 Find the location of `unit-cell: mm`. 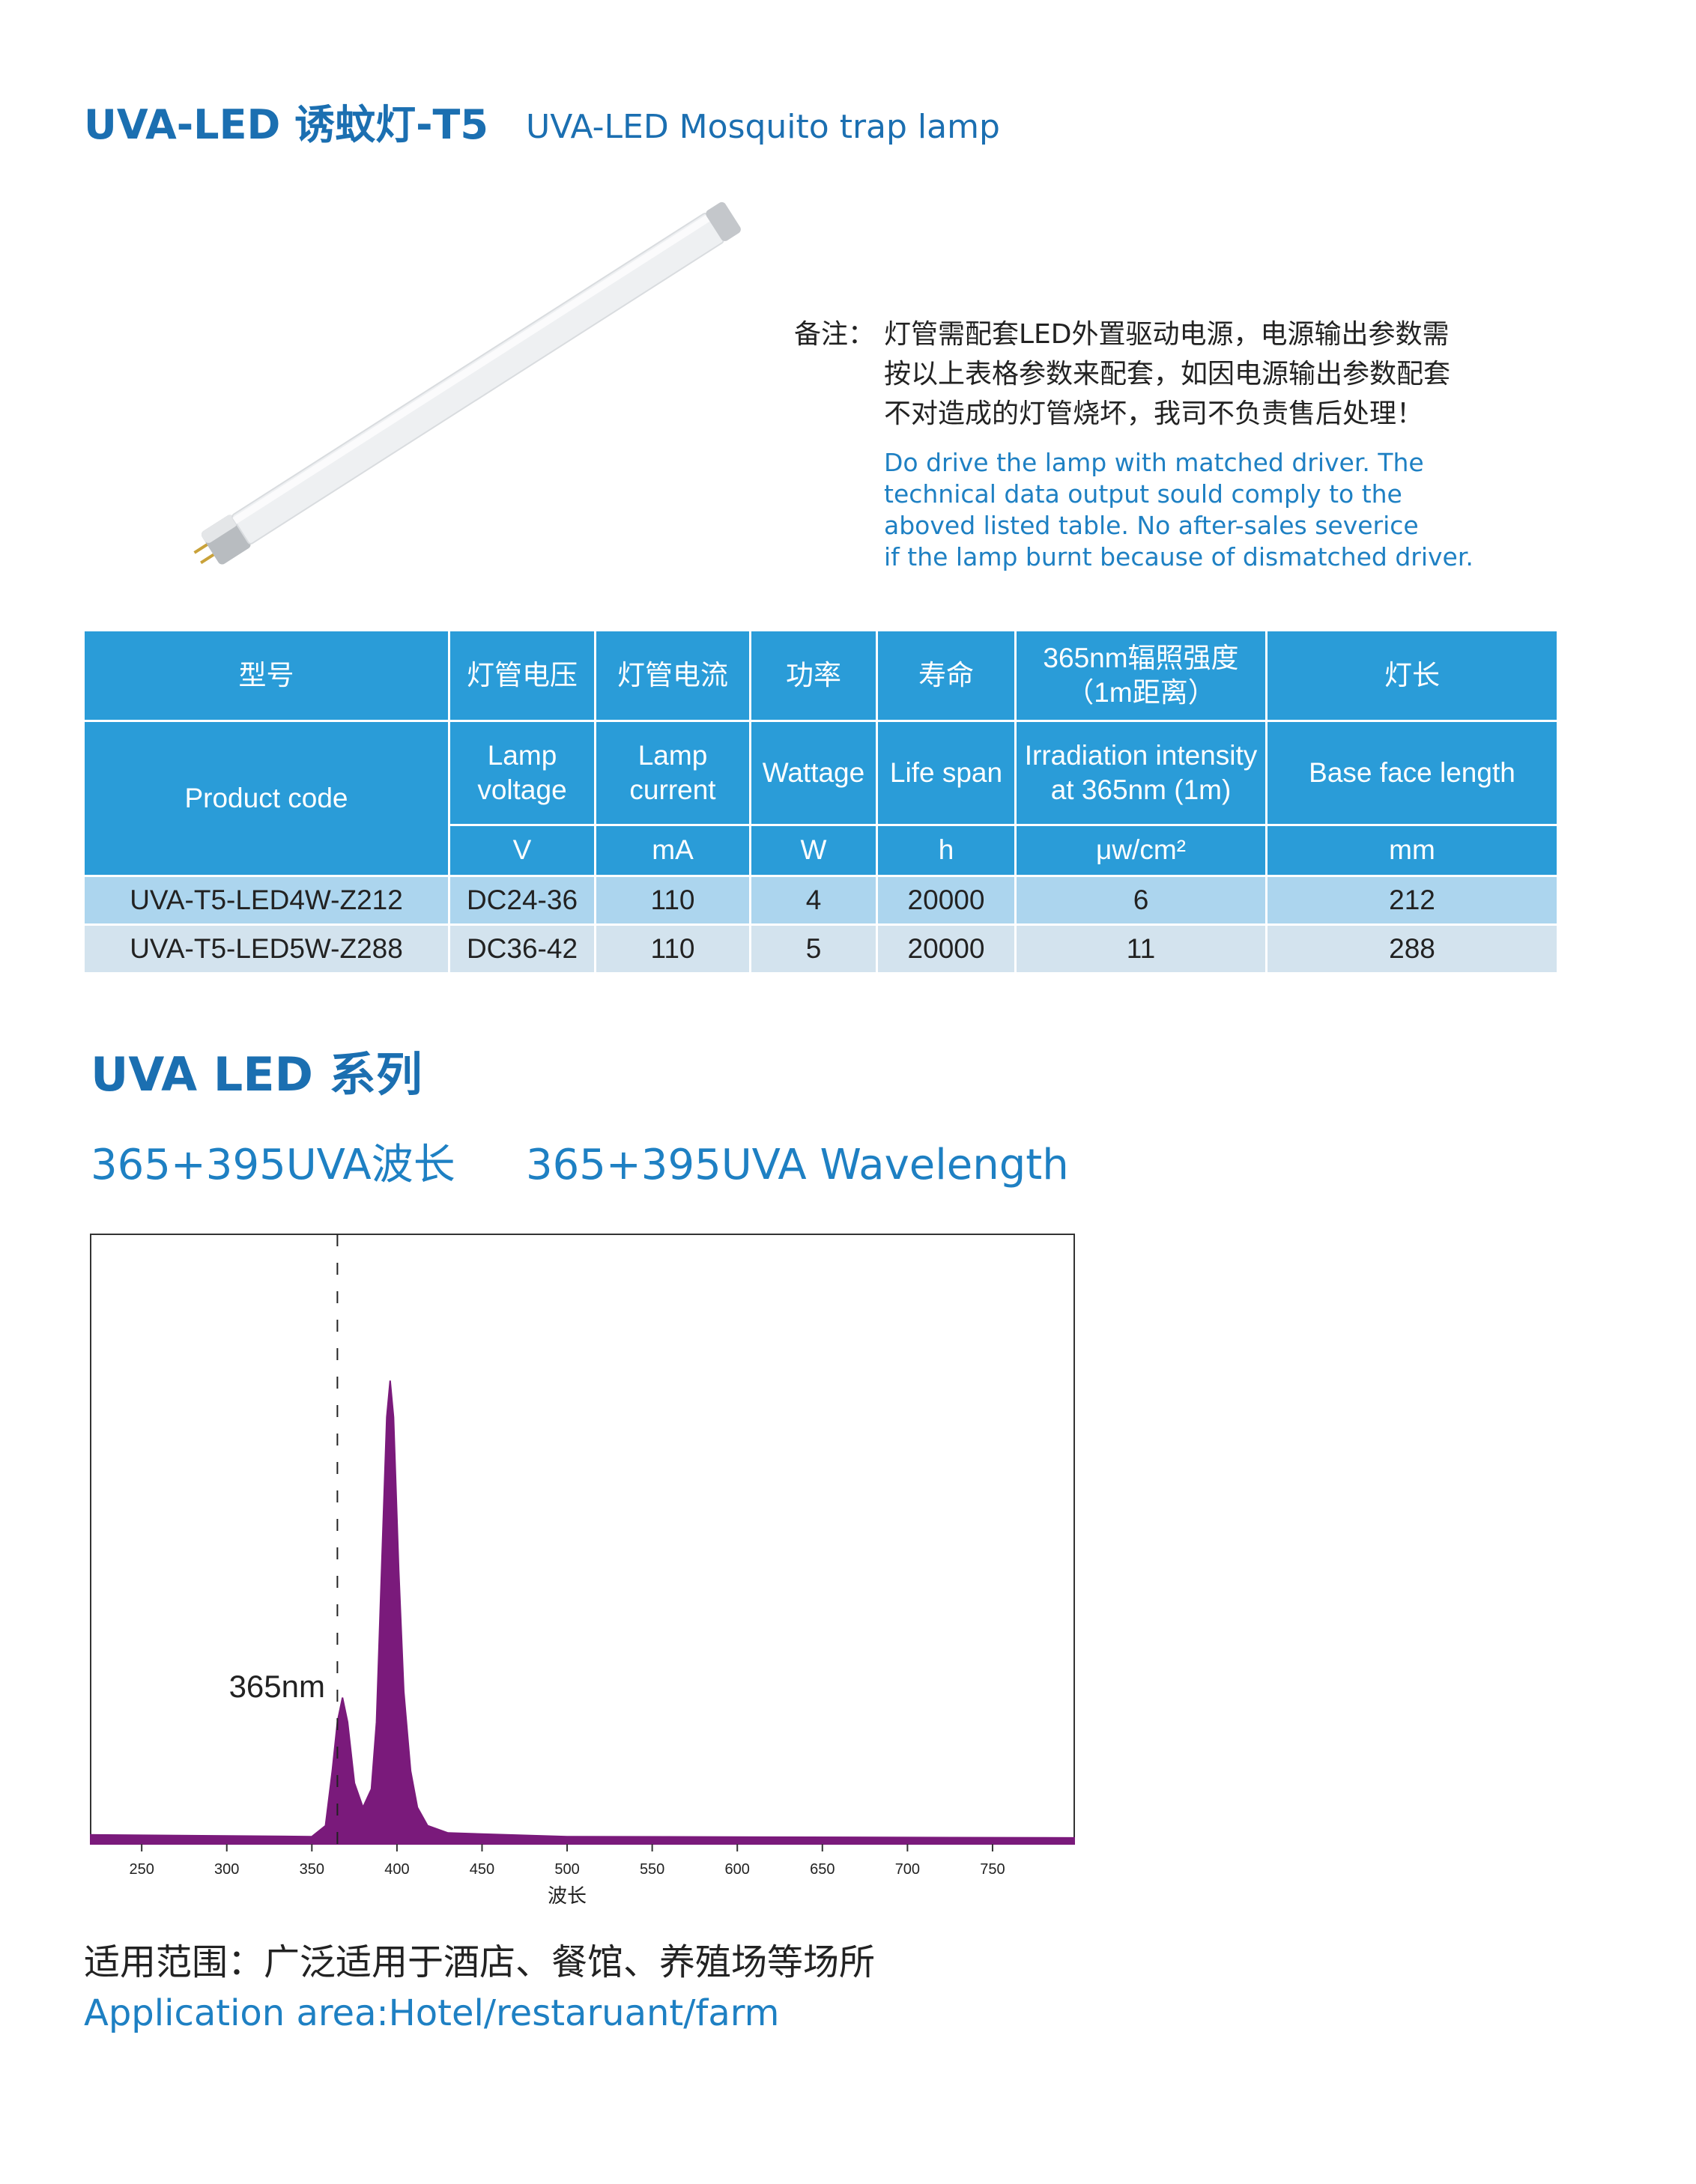

unit-cell: mm is located at coordinates (1412, 850).